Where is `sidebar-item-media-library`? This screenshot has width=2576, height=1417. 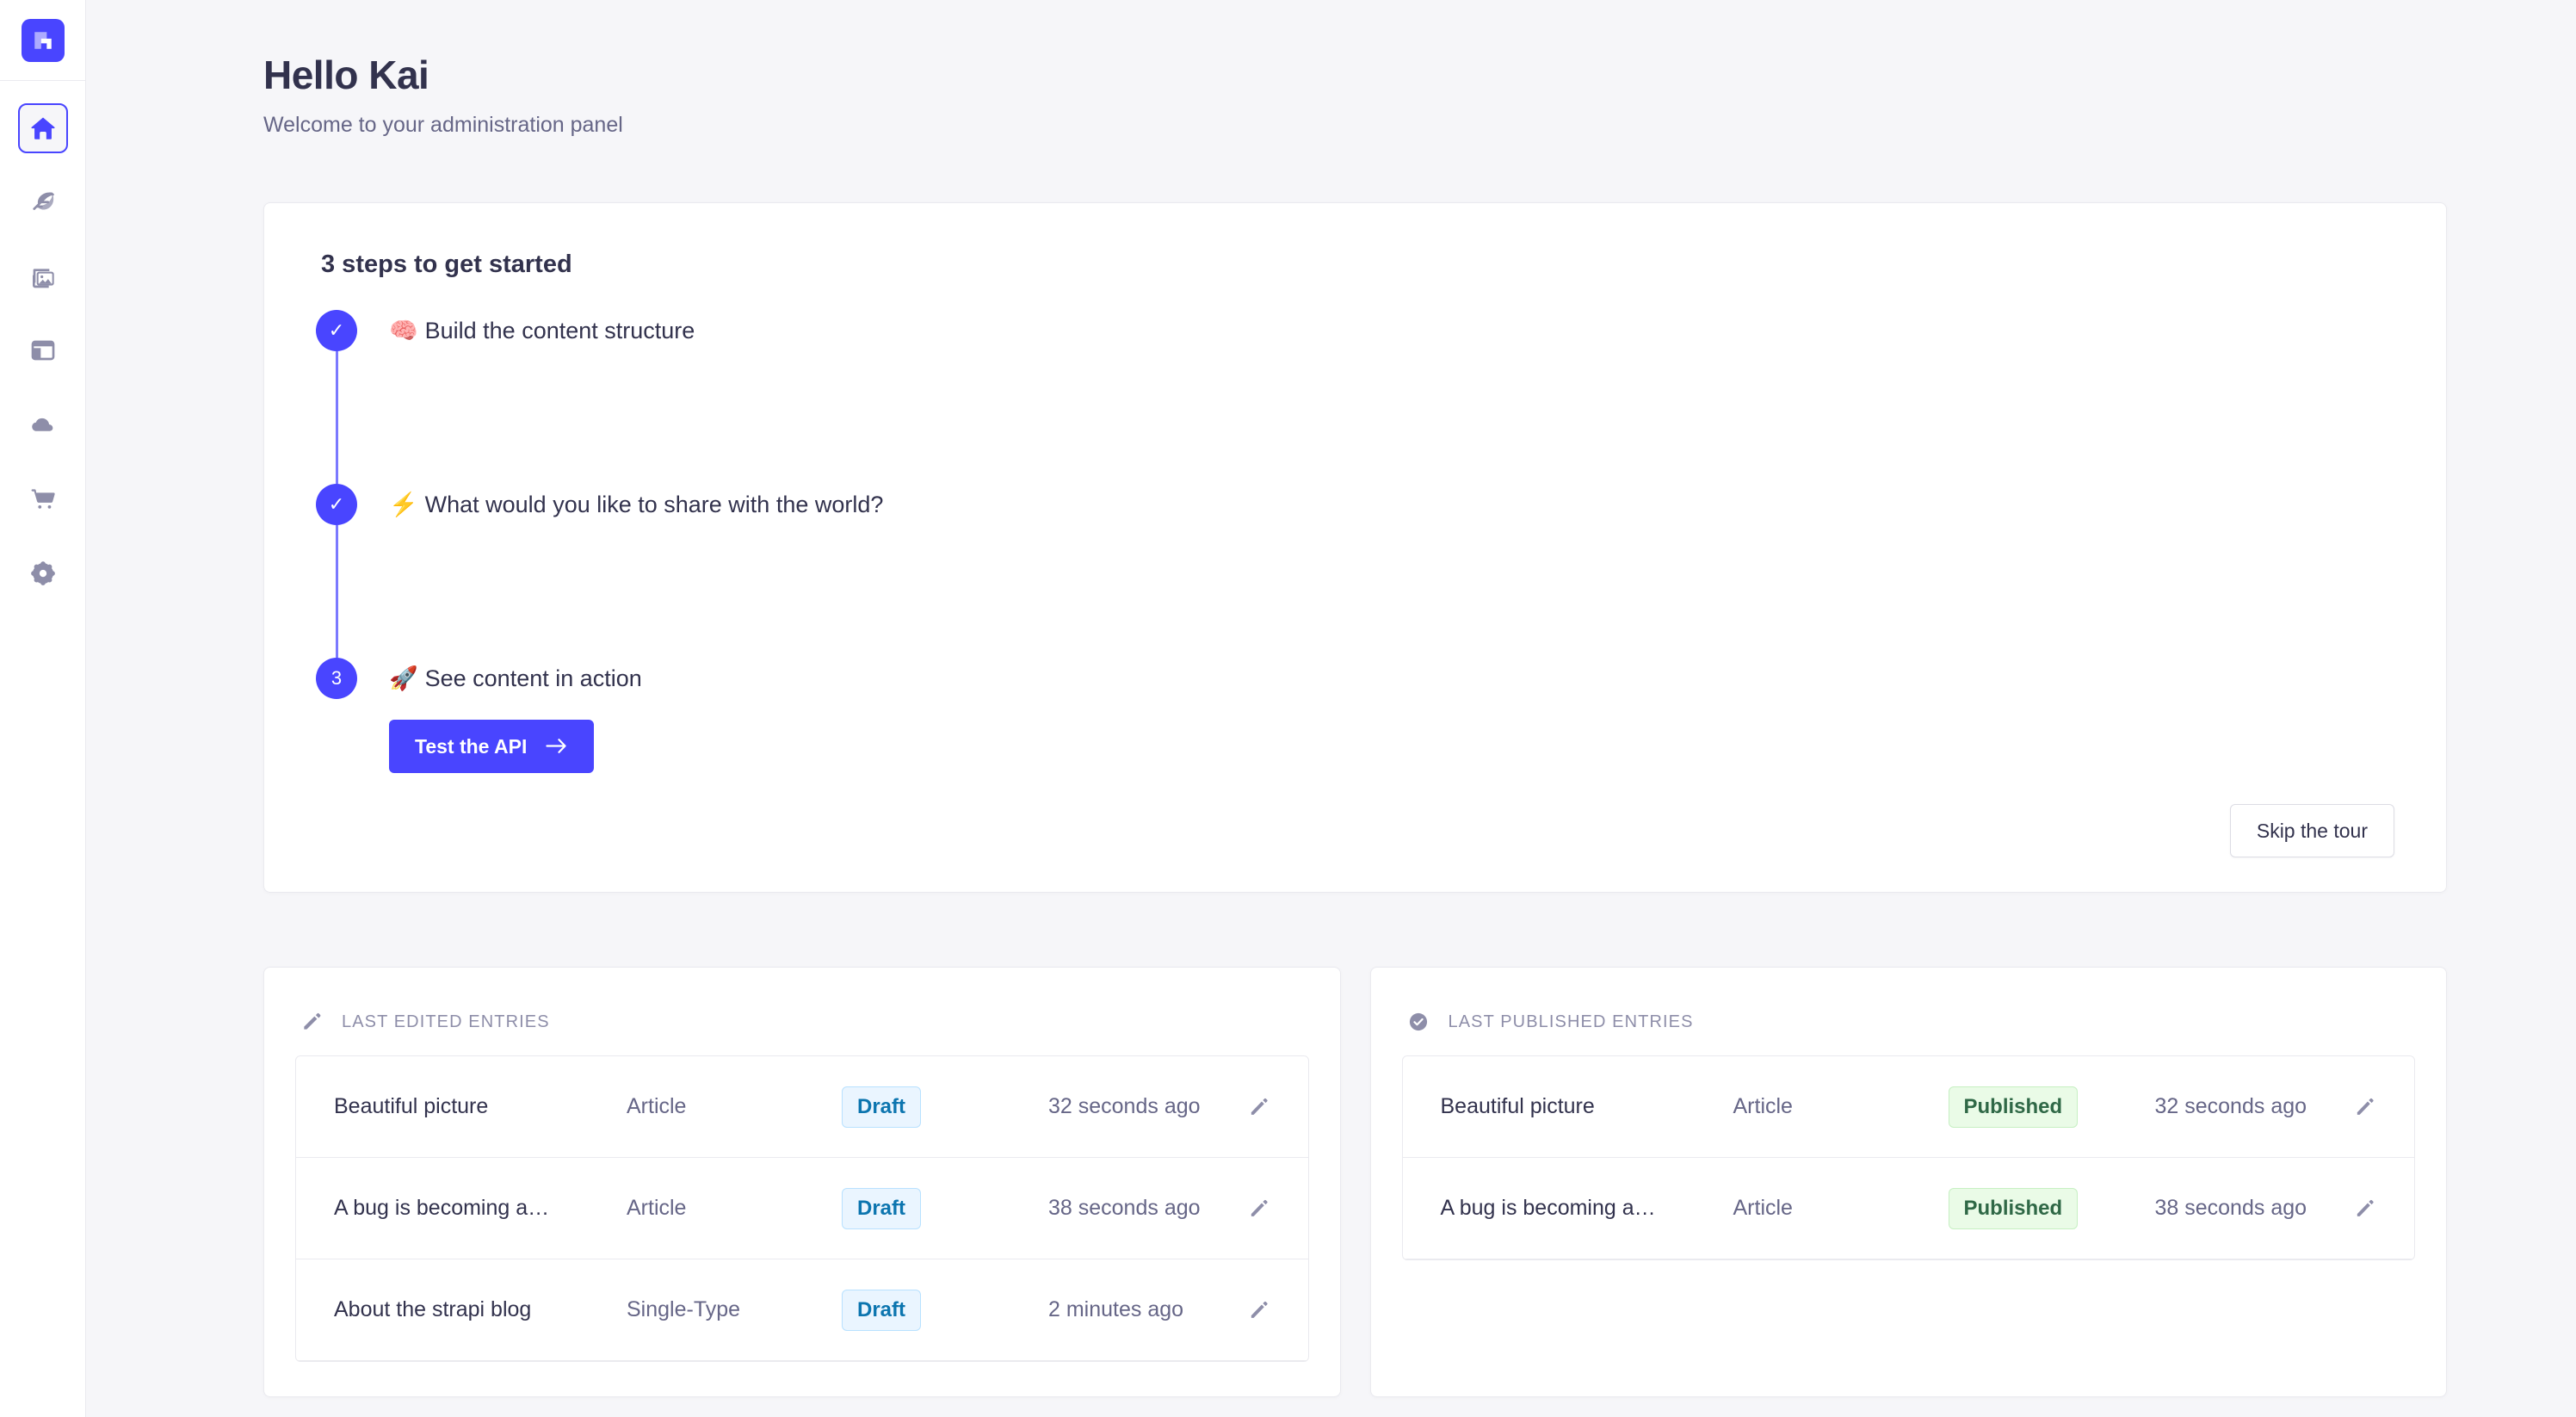
sidebar-item-media-library is located at coordinates (43, 276).